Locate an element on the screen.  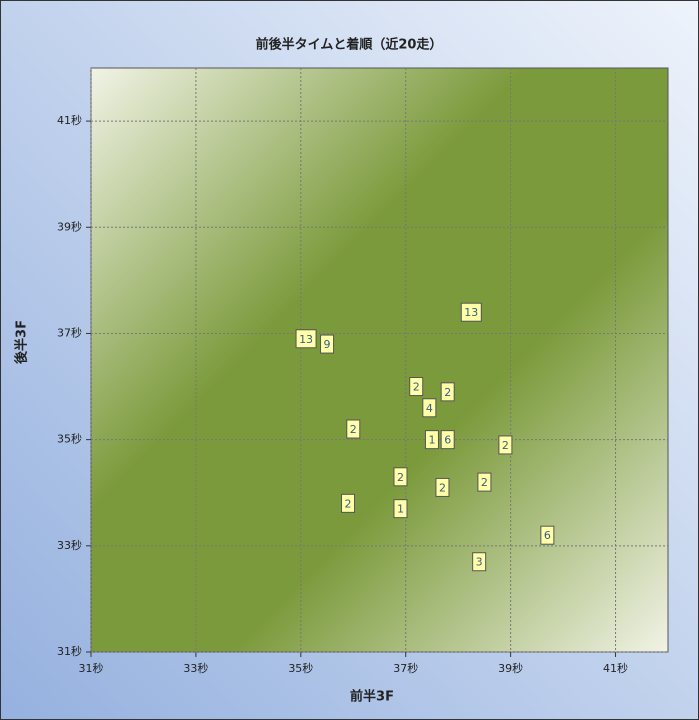
x-tick-label: 35秒 is located at coordinates (300, 668).